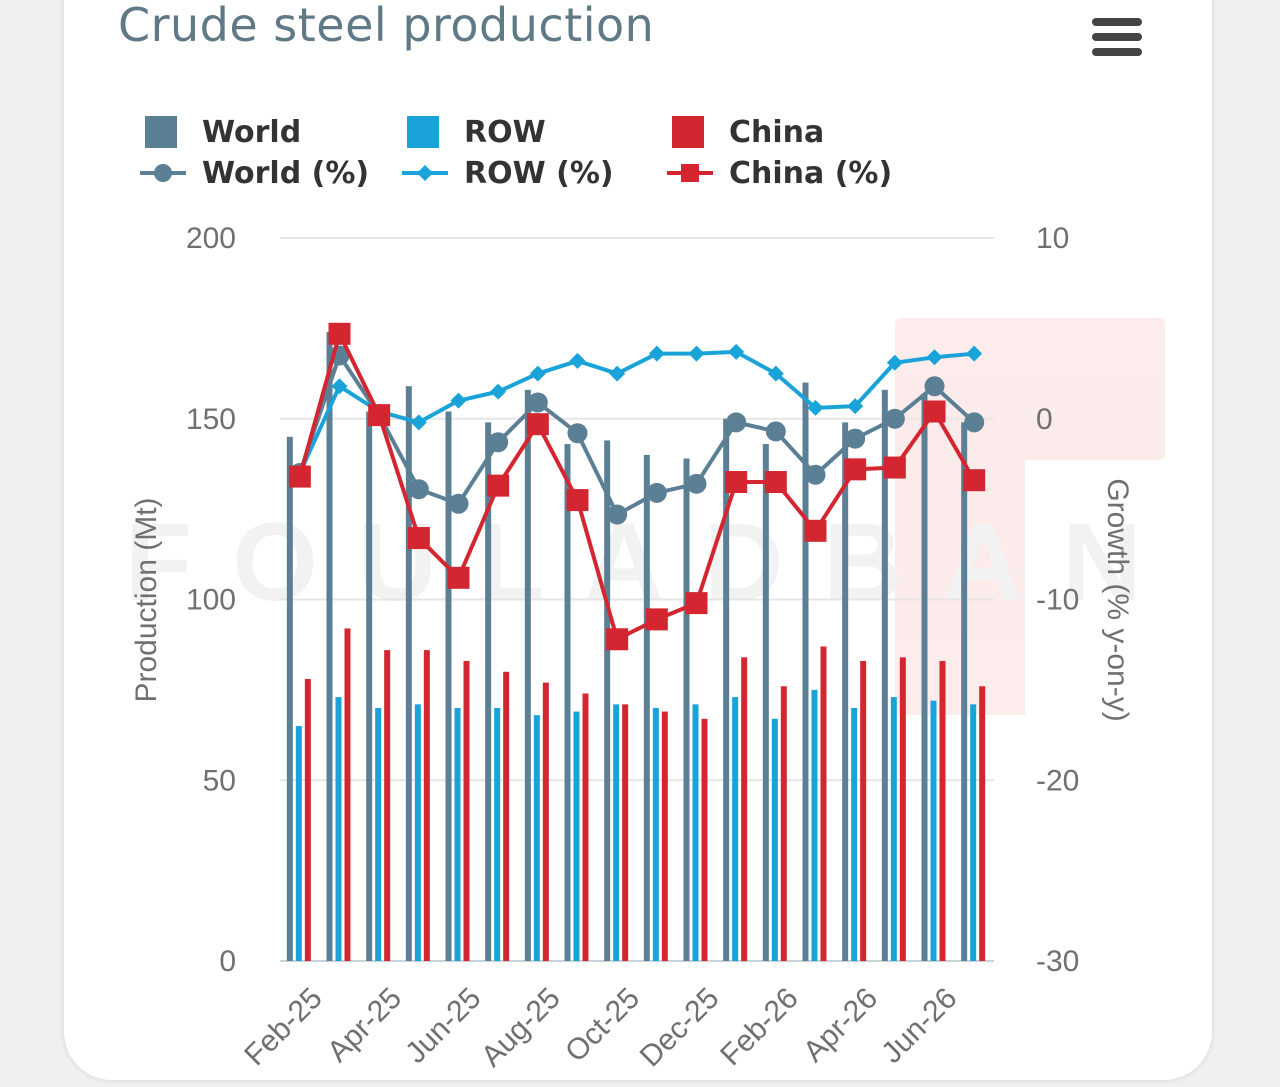 The image size is (1280, 1087). I want to click on x-tick-label: Dec-25, so click(680, 1028).